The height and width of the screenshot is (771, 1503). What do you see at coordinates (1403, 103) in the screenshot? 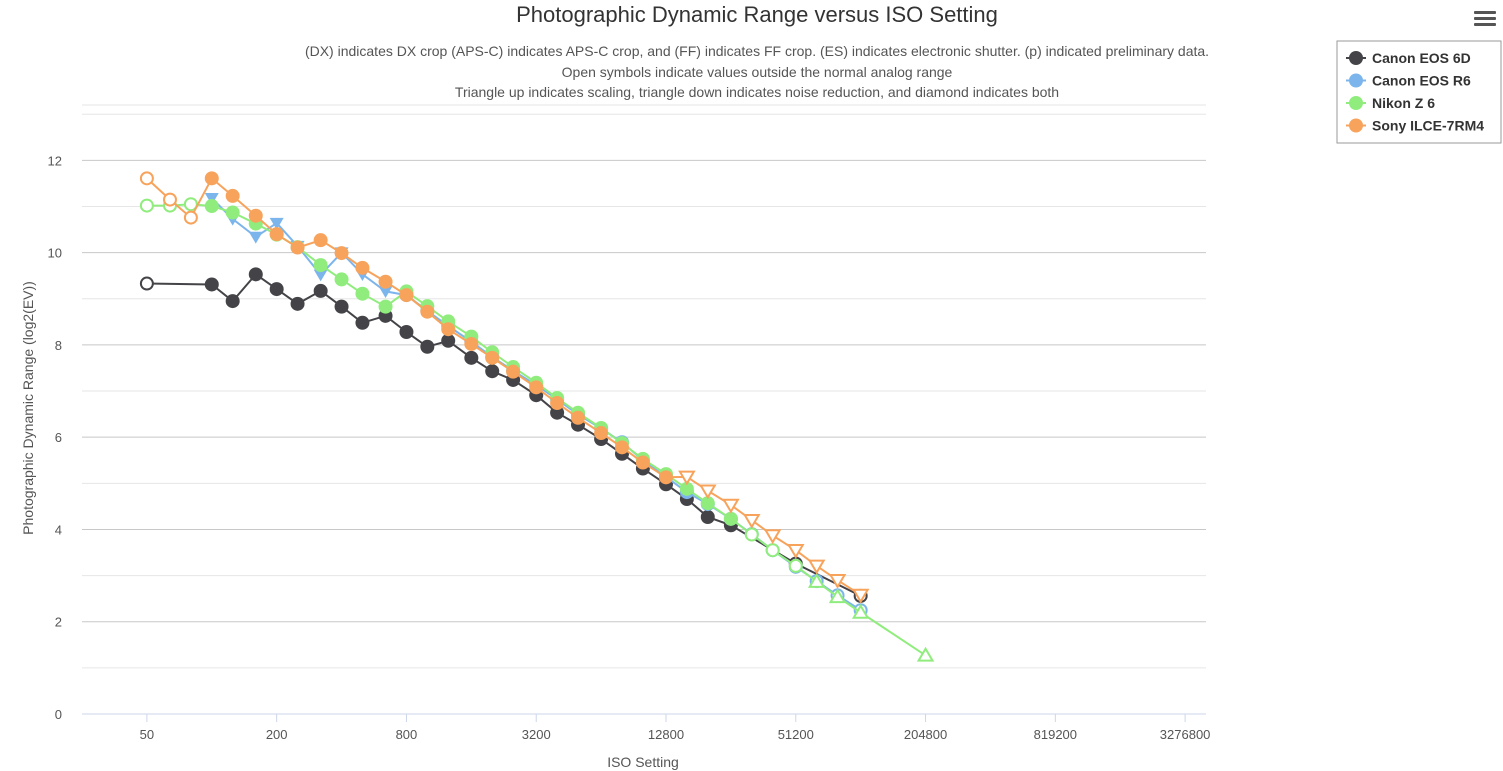
I see `legend-label: Nikon Z 6` at bounding box center [1403, 103].